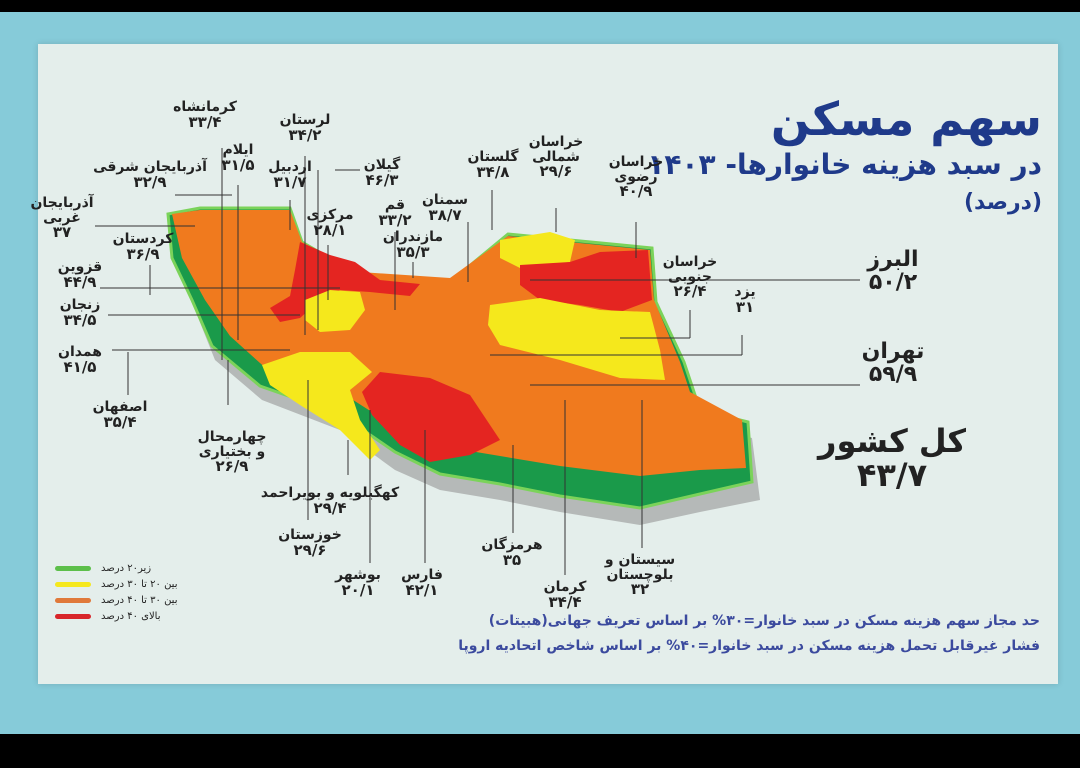 The height and width of the screenshot is (768, 1080). What do you see at coordinates (537, 250) in the screenshot?
I see `region-yellow-khorasan-north` at bounding box center [537, 250].